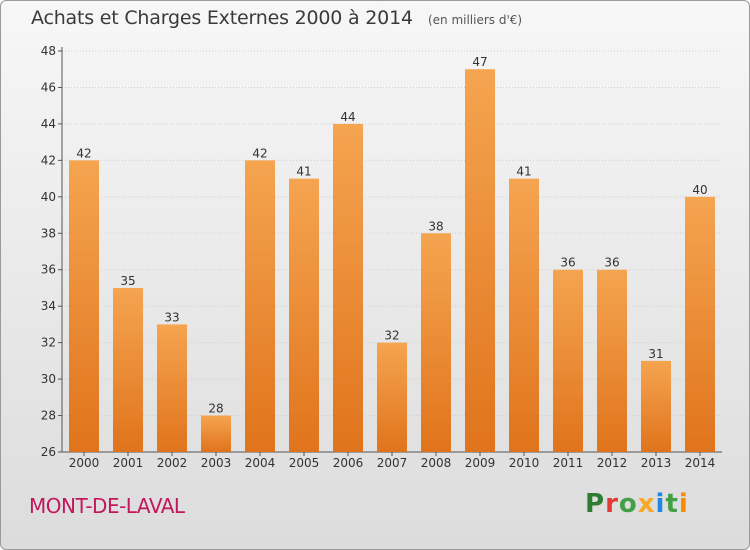 Image resolution: width=750 pixels, height=550 pixels. What do you see at coordinates (171, 317) in the screenshot?
I see `bar-value-label: 33` at bounding box center [171, 317].